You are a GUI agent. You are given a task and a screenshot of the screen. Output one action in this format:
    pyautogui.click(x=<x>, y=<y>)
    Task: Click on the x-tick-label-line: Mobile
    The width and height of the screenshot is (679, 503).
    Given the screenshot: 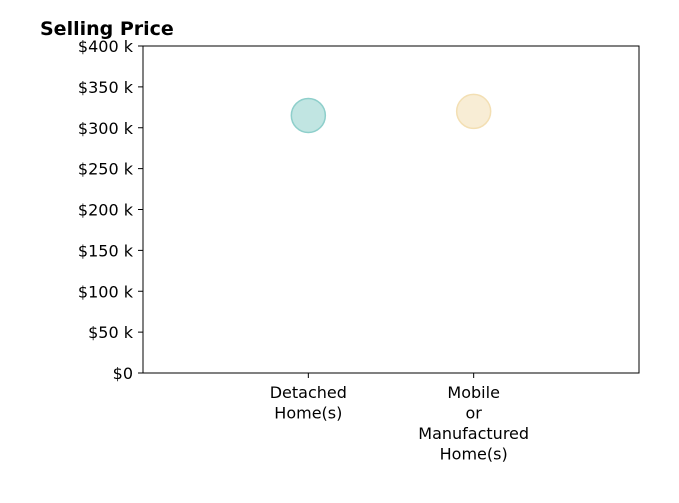 What is the action you would take?
    pyautogui.click(x=473, y=392)
    